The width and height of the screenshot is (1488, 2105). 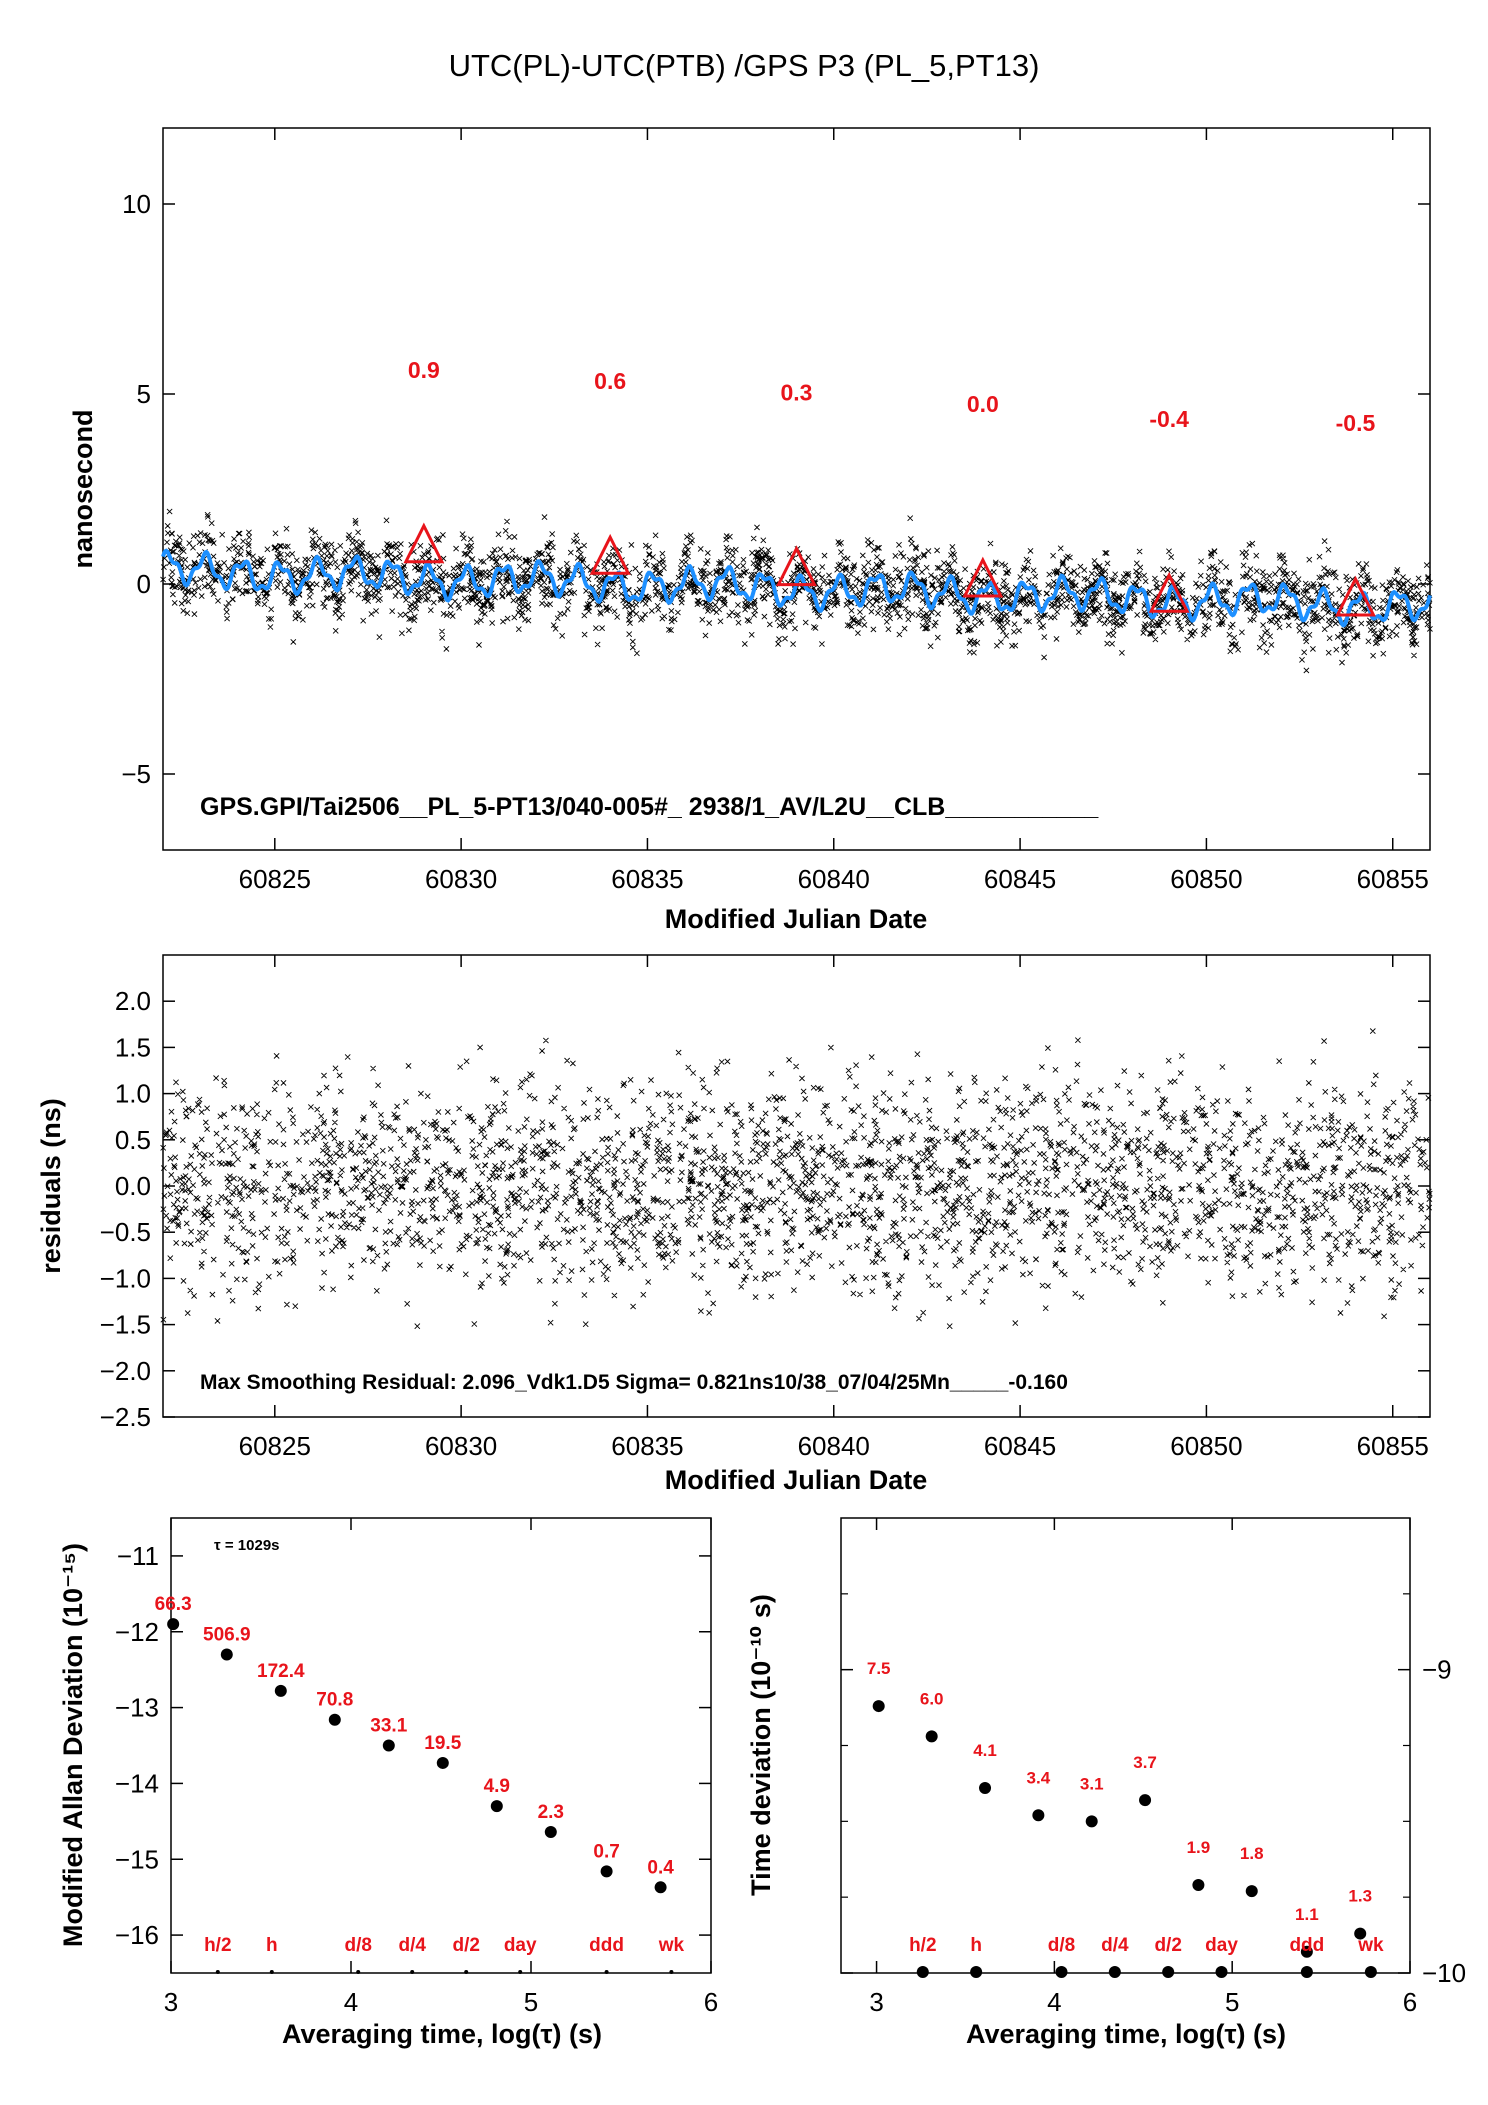 I want to click on allan-x-axis-label: Averaging time, log(τ) (s), so click(x=442, y=2034).